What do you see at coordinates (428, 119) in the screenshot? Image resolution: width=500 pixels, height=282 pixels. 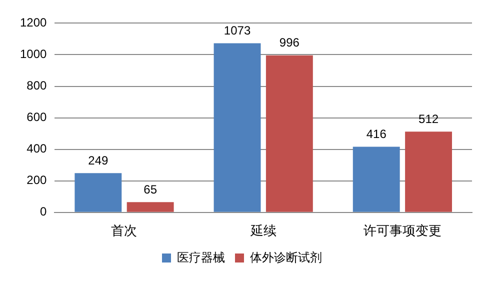 I see `data-label: 512` at bounding box center [428, 119].